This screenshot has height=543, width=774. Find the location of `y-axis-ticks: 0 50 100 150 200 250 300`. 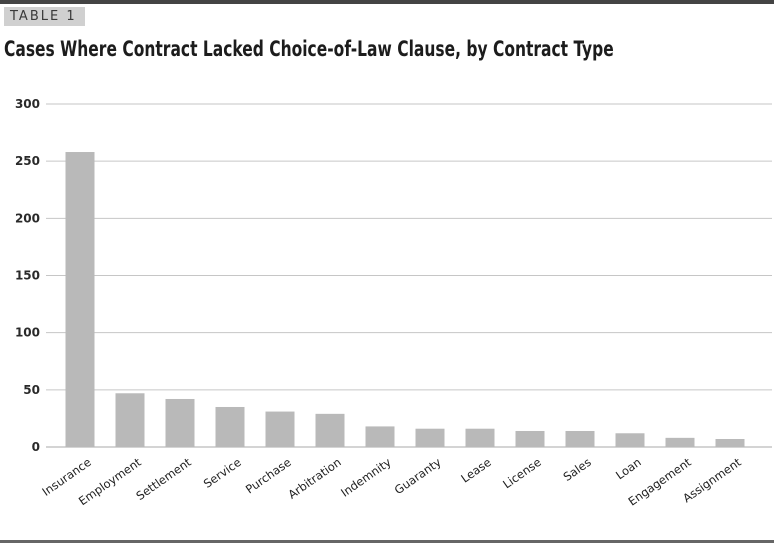

y-axis-ticks: 0 50 100 150 200 250 300 is located at coordinates (27, 275).